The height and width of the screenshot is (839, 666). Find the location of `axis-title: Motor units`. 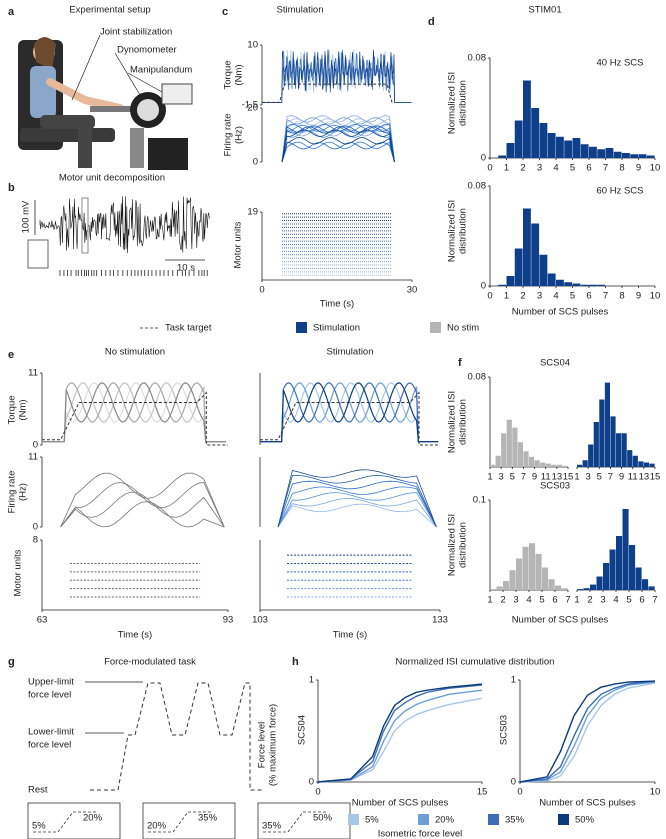

axis-title: Motor units is located at coordinates (238, 244).